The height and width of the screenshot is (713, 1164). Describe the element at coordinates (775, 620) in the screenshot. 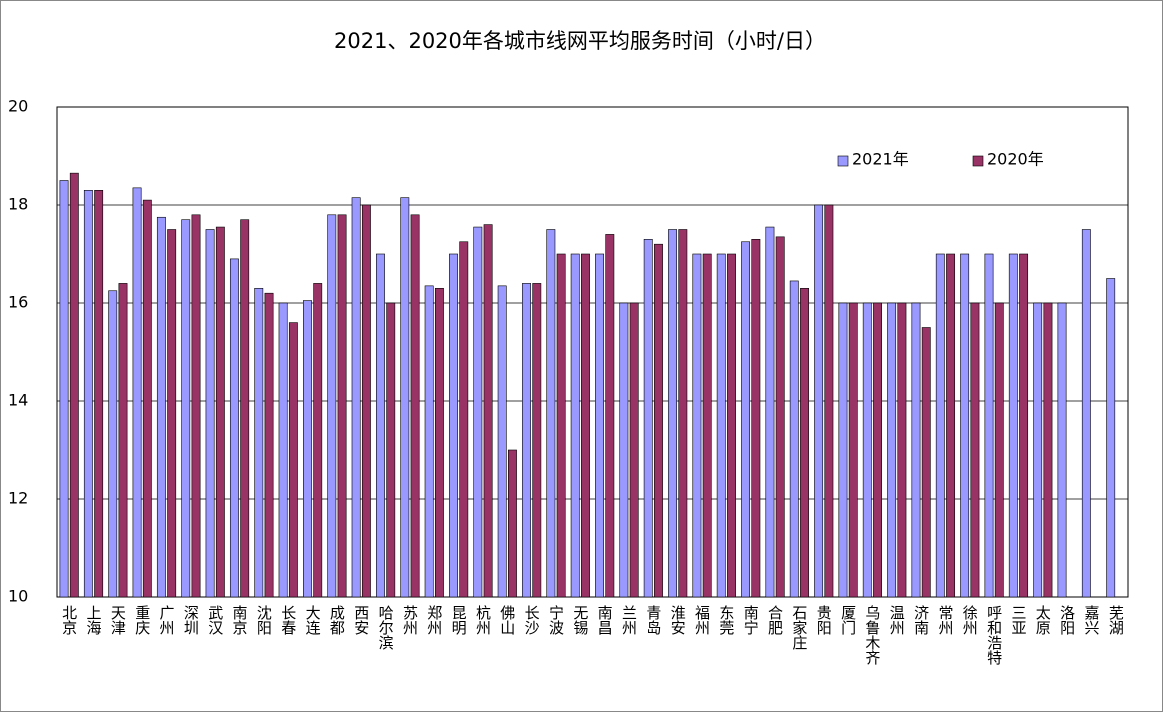

I see `x-tick-label: 合肥` at that location.